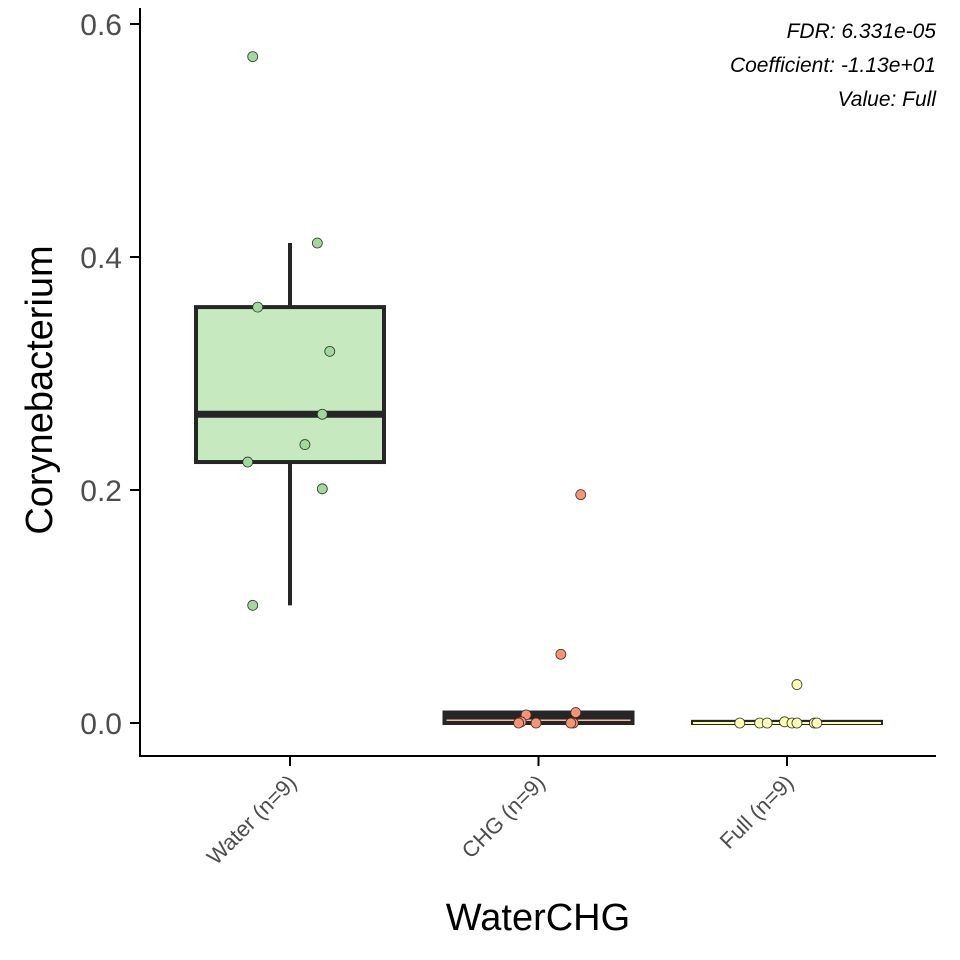 This screenshot has height=960, width=960. What do you see at coordinates (503, 816) in the screenshot?
I see `x-tick-label: CHG (n=9)` at bounding box center [503, 816].